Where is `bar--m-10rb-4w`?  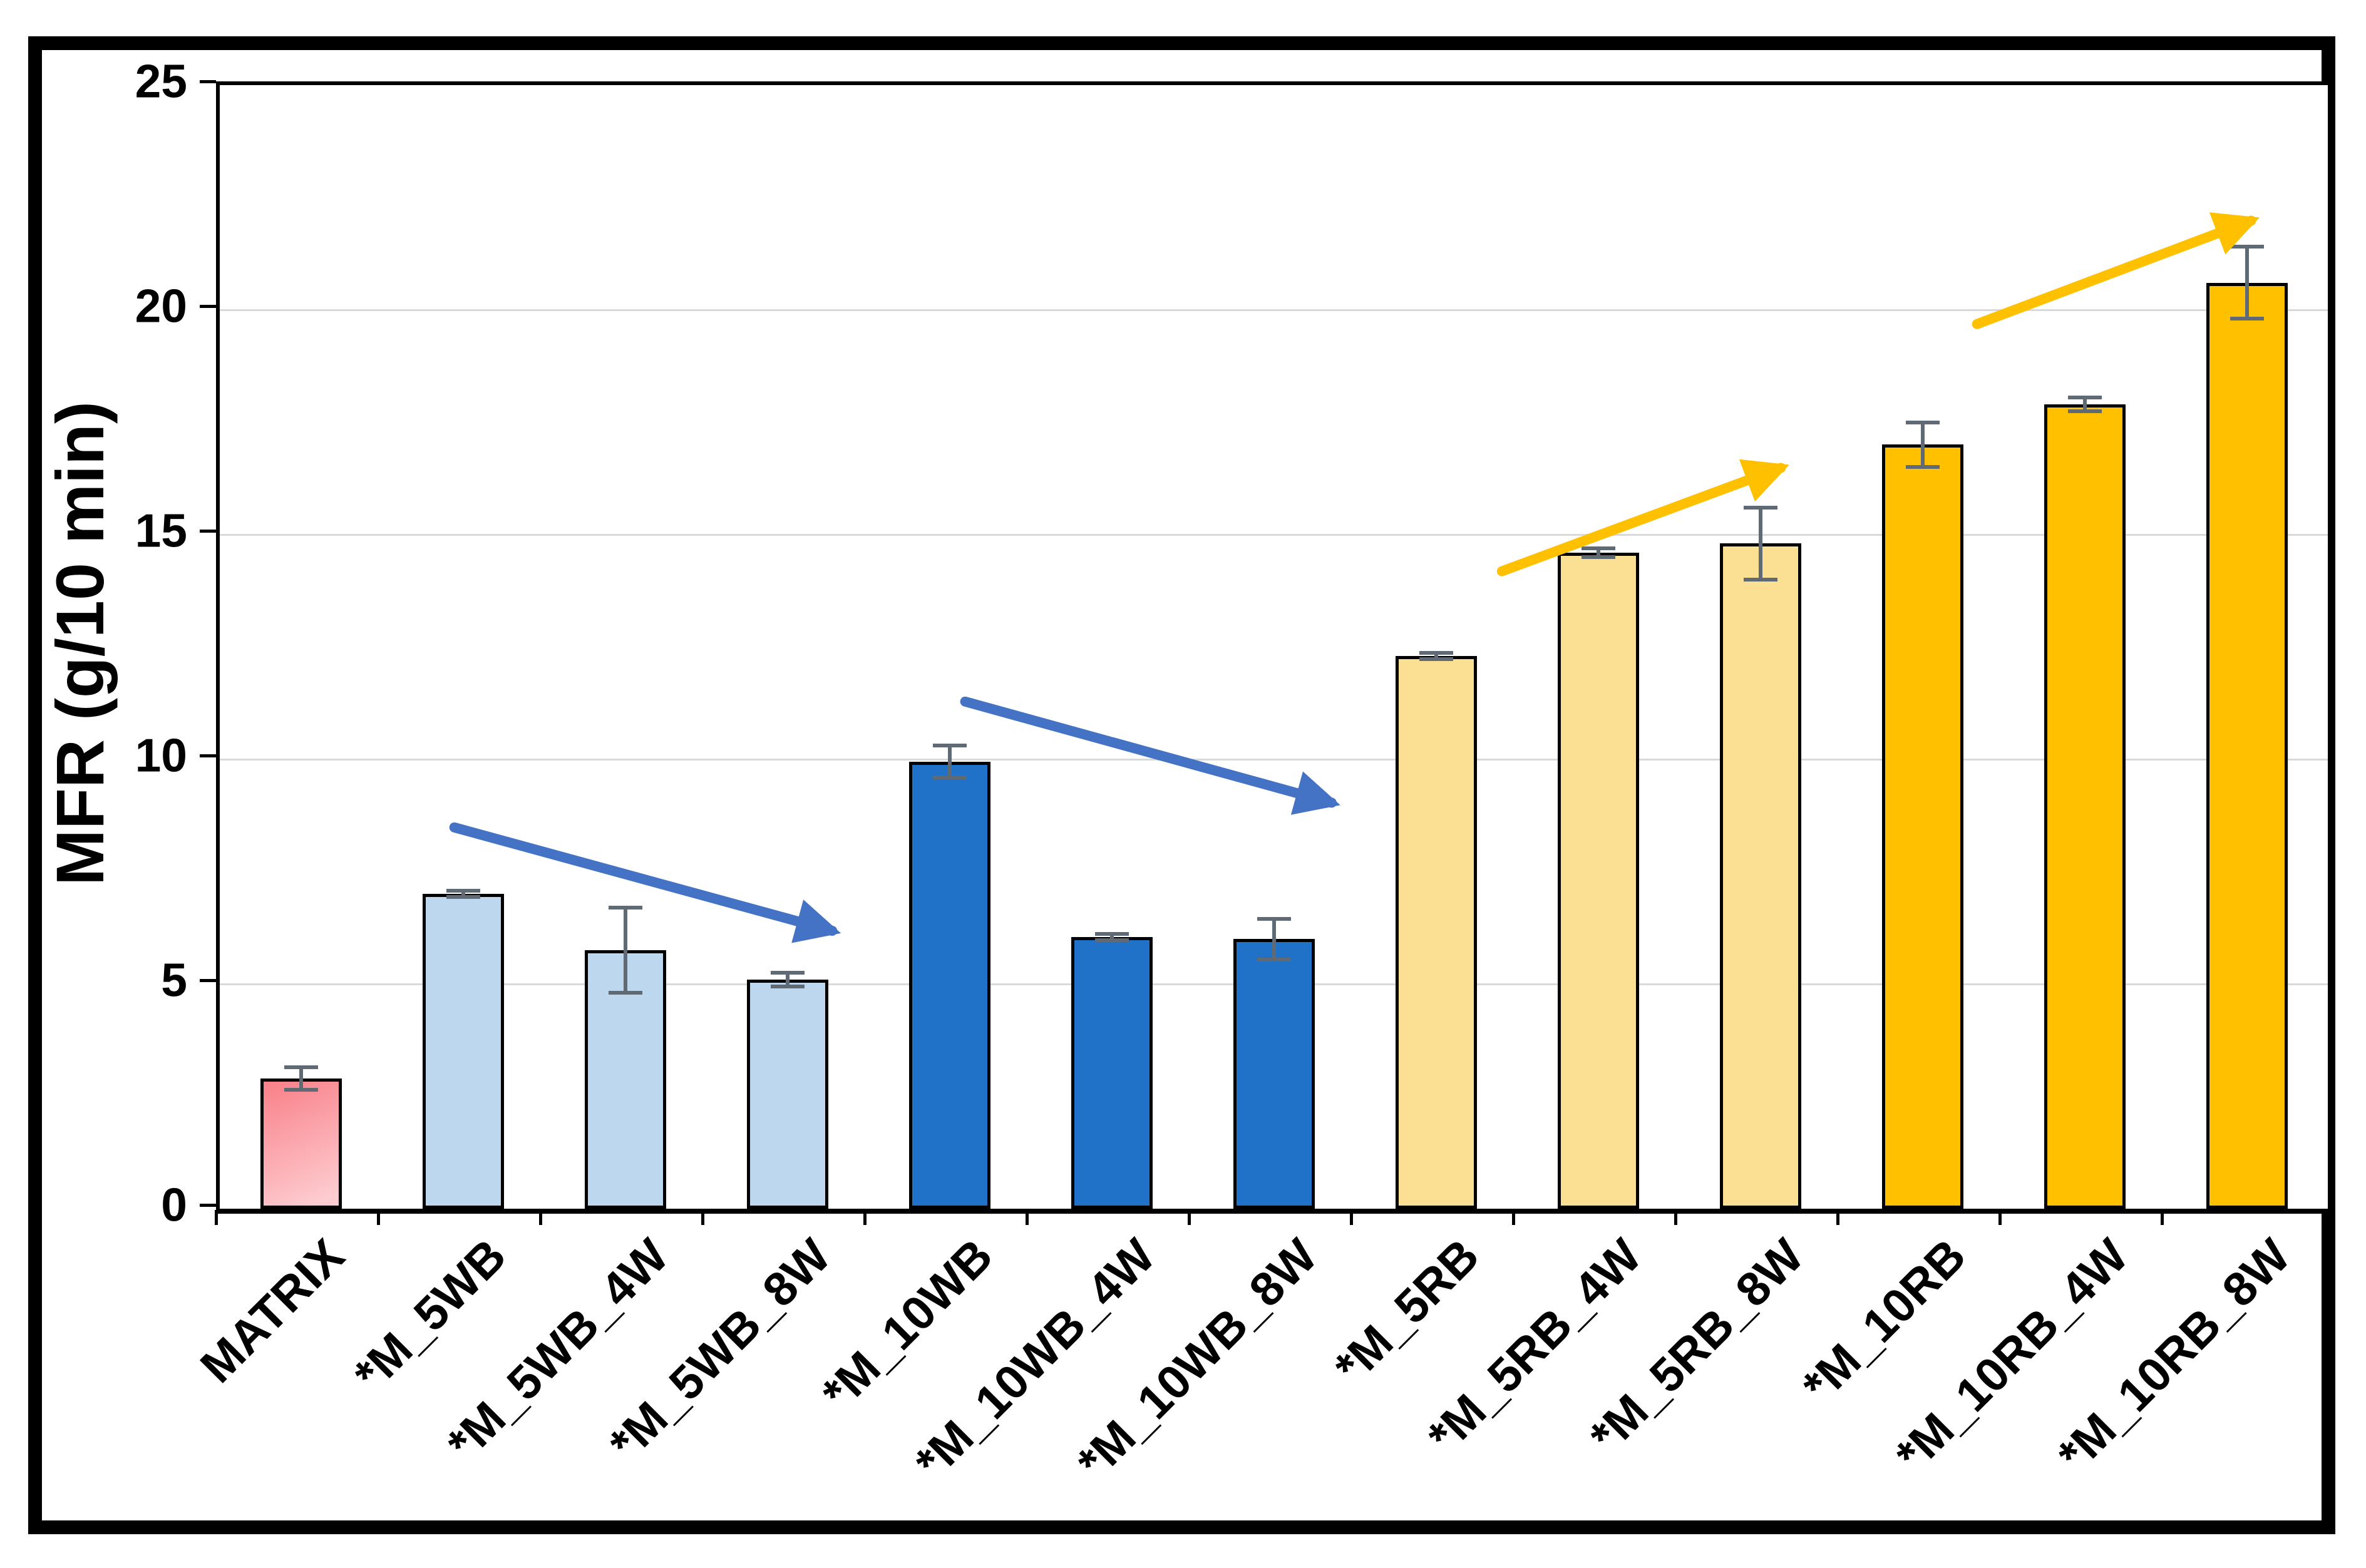
bar--m-10rb-4w is located at coordinates (2085, 806).